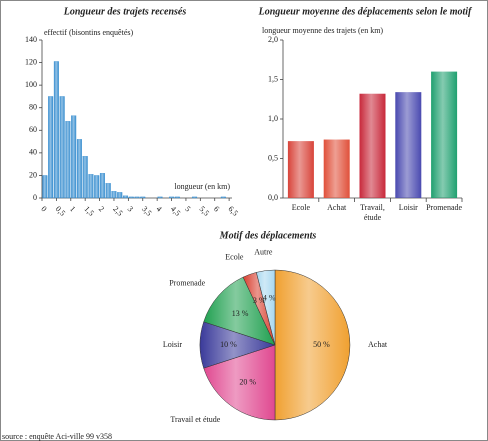 The height and width of the screenshot is (441, 488). I want to click on slice-label: Promenade, so click(187, 282).